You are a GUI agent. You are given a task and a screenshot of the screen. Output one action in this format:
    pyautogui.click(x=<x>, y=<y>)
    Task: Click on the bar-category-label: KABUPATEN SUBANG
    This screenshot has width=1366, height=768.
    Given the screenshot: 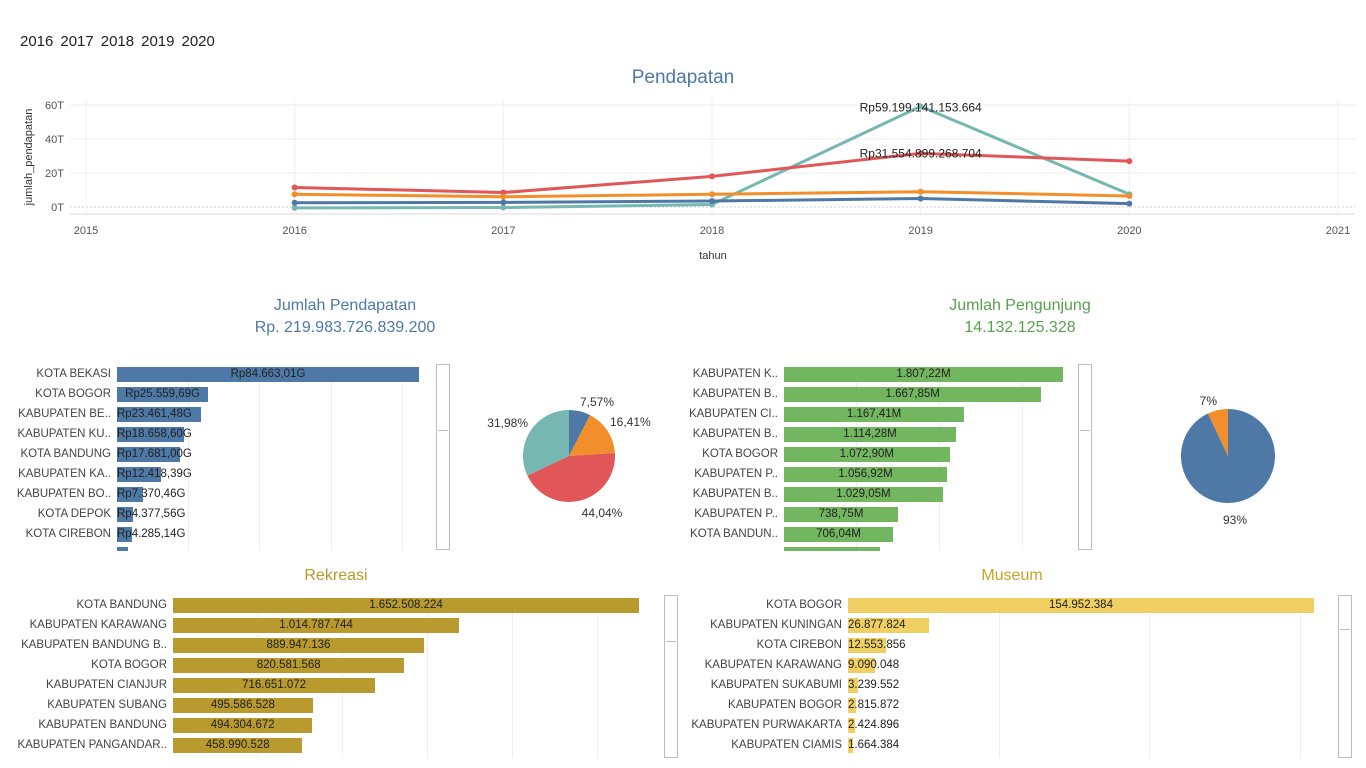 What is the action you would take?
    pyautogui.click(x=107, y=705)
    